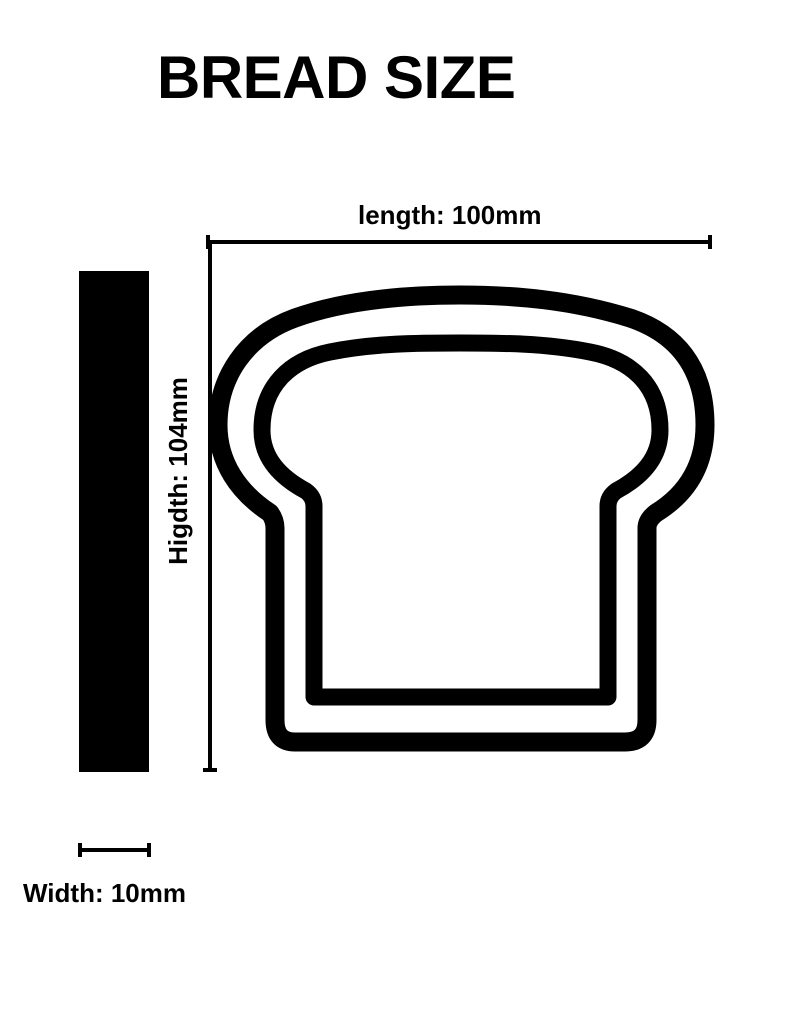 The image size is (790, 1024). I want to click on width-dimension-line, so click(114, 850).